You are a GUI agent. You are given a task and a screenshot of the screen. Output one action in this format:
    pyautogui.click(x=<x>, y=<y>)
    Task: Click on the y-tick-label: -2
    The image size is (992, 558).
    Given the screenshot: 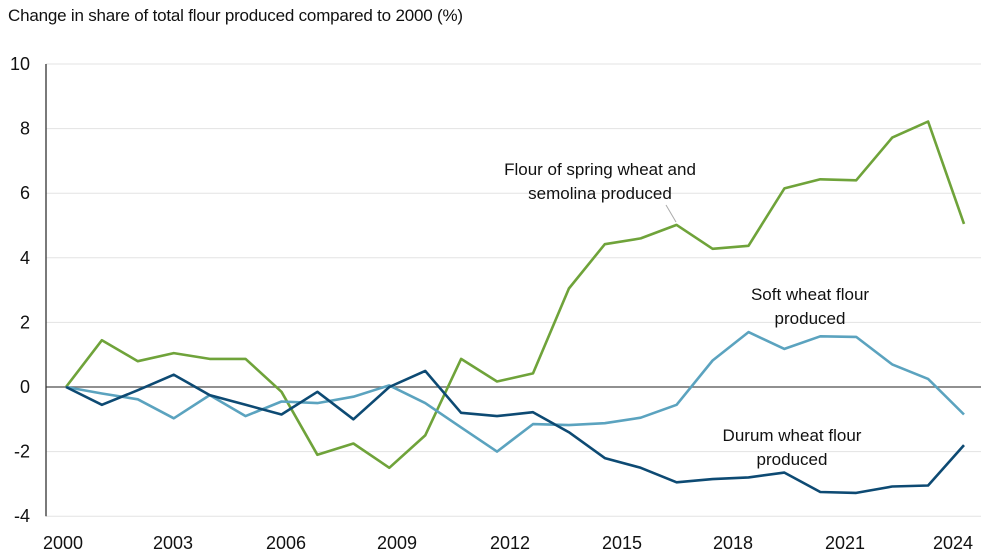 What is the action you would take?
    pyautogui.click(x=22, y=452)
    